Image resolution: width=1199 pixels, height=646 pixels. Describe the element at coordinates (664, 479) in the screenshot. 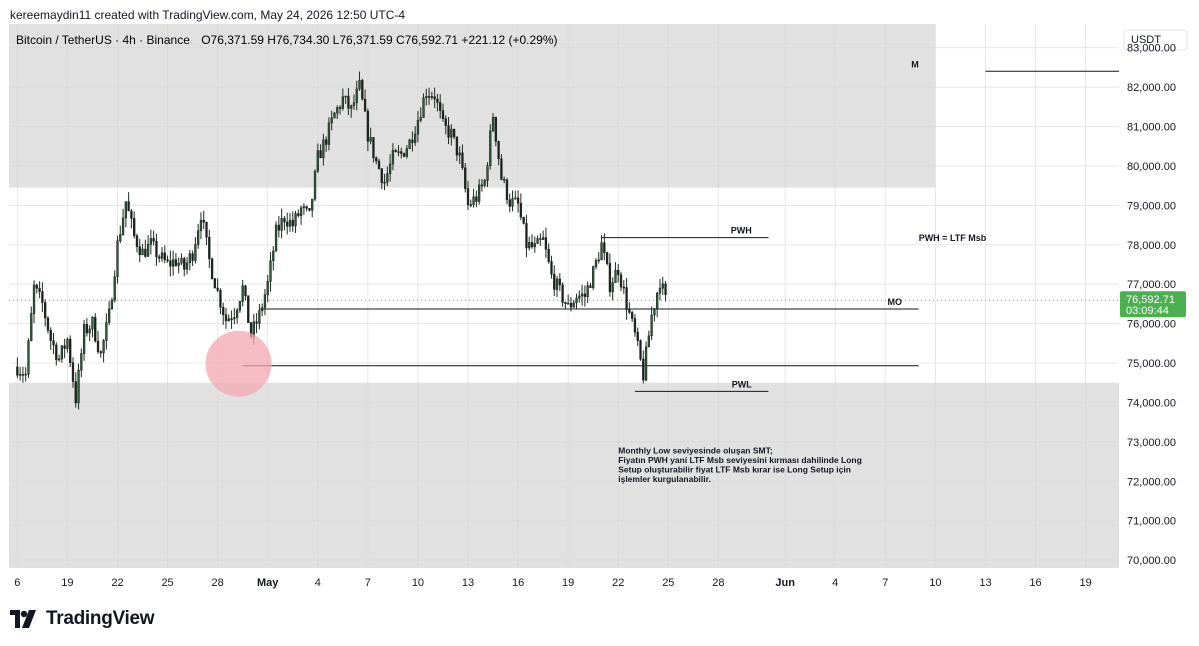

I see `annotation-smt-note-line: işlemler kurgulanabilir.` at that location.